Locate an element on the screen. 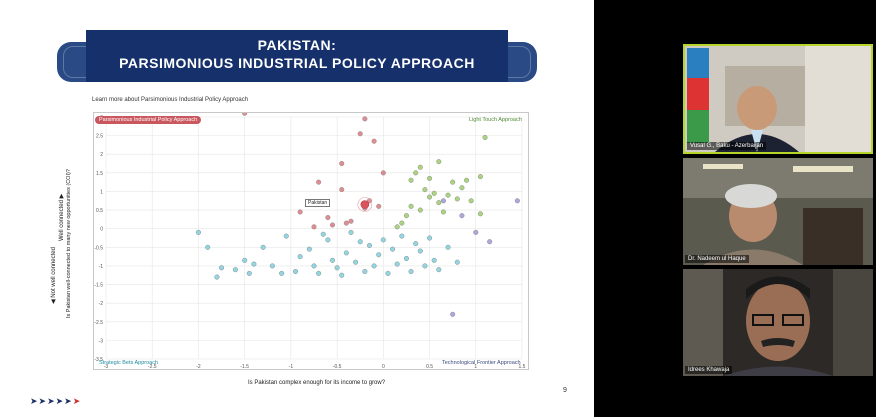 Image resolution: width=876 pixels, height=417 pixels. pakistan-halo is located at coordinates (365, 204).